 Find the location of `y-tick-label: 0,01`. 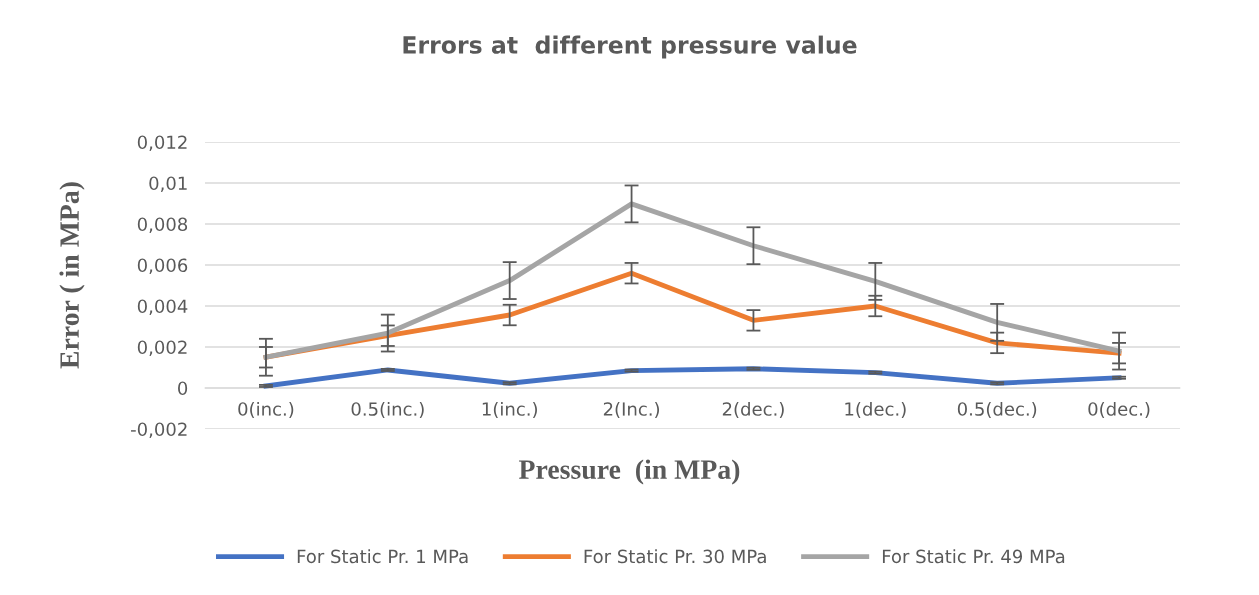

y-tick-label: 0,01 is located at coordinates (168, 184).